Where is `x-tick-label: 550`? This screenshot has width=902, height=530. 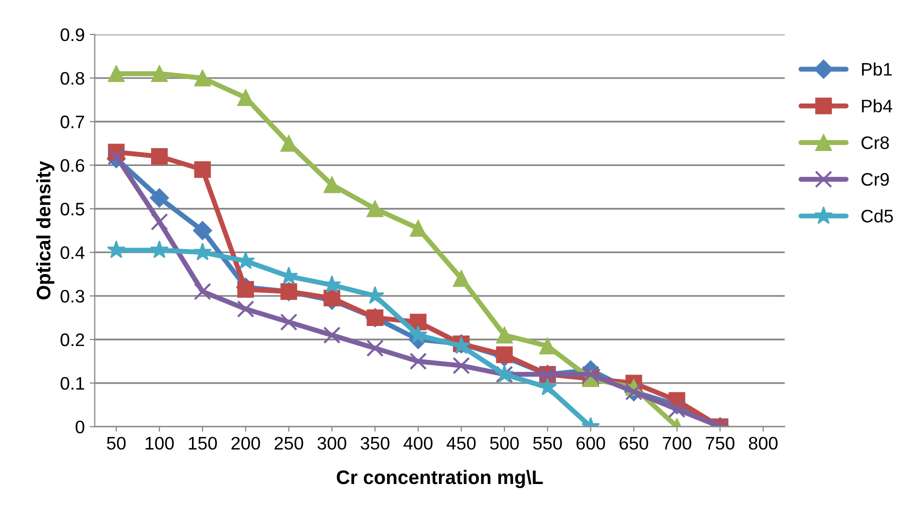
x-tick-label: 550 is located at coordinates (547, 443).